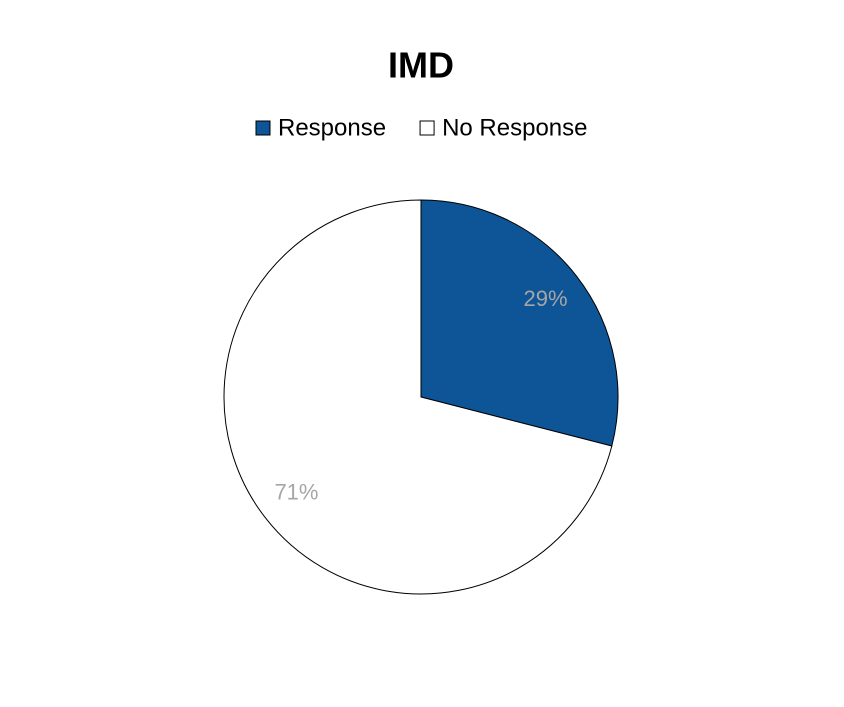 The width and height of the screenshot is (844, 707). Describe the element at coordinates (514, 127) in the screenshot. I see `legend-label: No Response` at that location.